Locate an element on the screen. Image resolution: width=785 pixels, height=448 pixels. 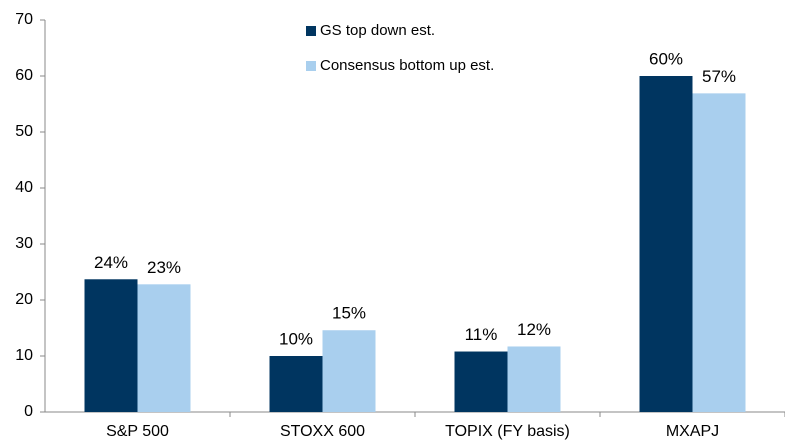
y-tick-label: 0 is located at coordinates (28, 411).